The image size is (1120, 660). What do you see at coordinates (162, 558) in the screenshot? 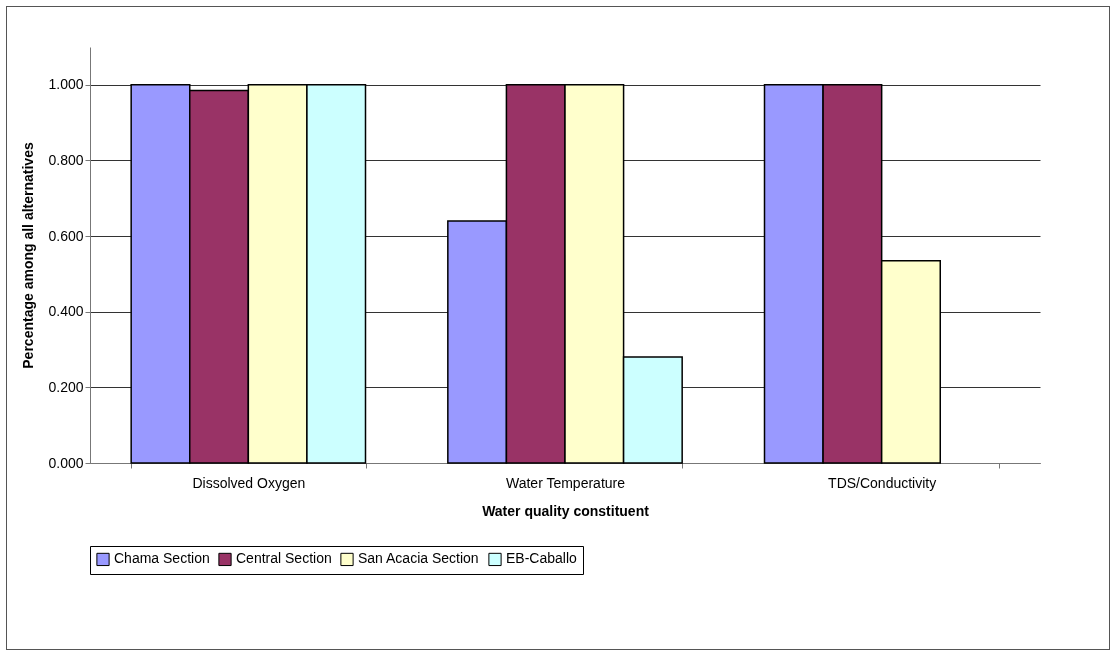
I see `legend-label: Chama Section` at bounding box center [162, 558].